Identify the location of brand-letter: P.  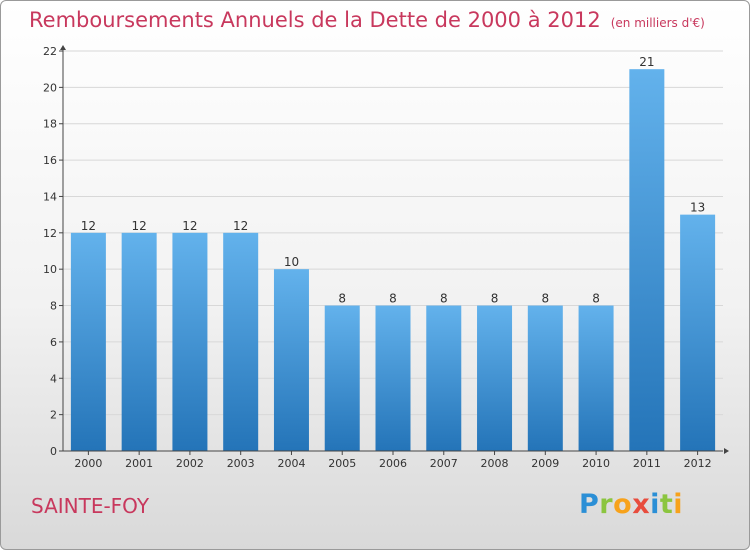
(589, 504).